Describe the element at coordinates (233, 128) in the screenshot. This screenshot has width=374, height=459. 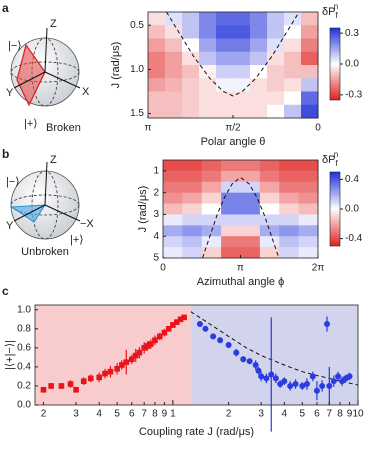
I see `x-tick-label: π/2` at that location.